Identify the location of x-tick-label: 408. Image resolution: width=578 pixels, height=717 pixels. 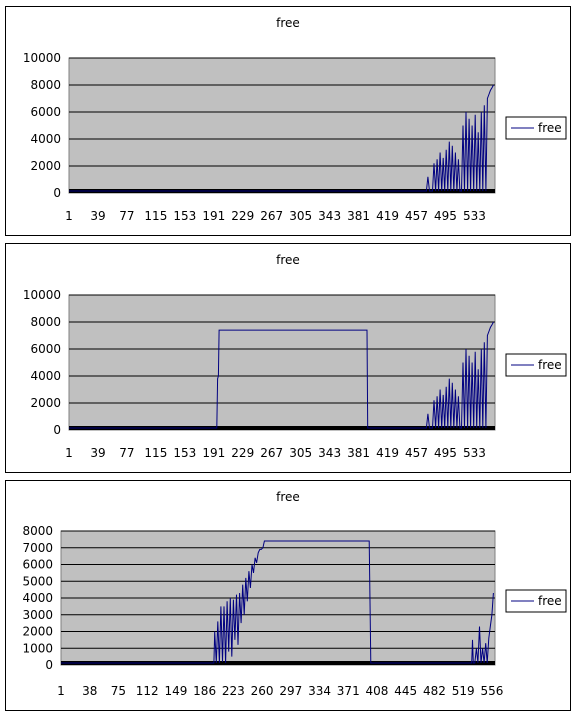
(377, 691).